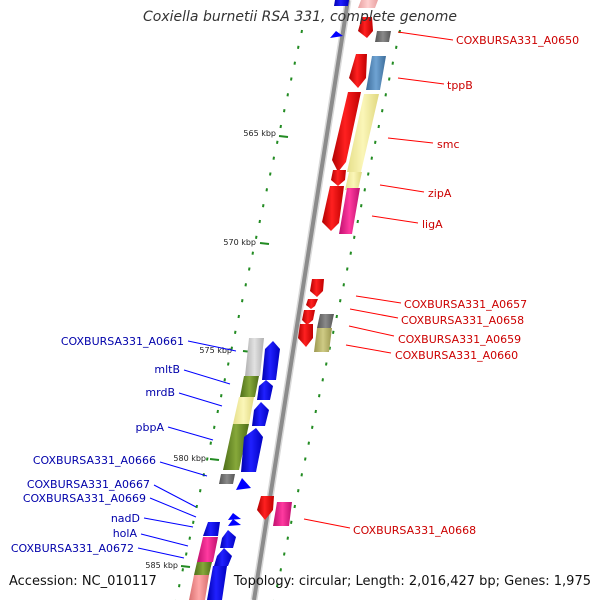 Image resolution: width=600 pixels, height=600 pixels. I want to click on gene-label: pbpA, so click(150, 427).